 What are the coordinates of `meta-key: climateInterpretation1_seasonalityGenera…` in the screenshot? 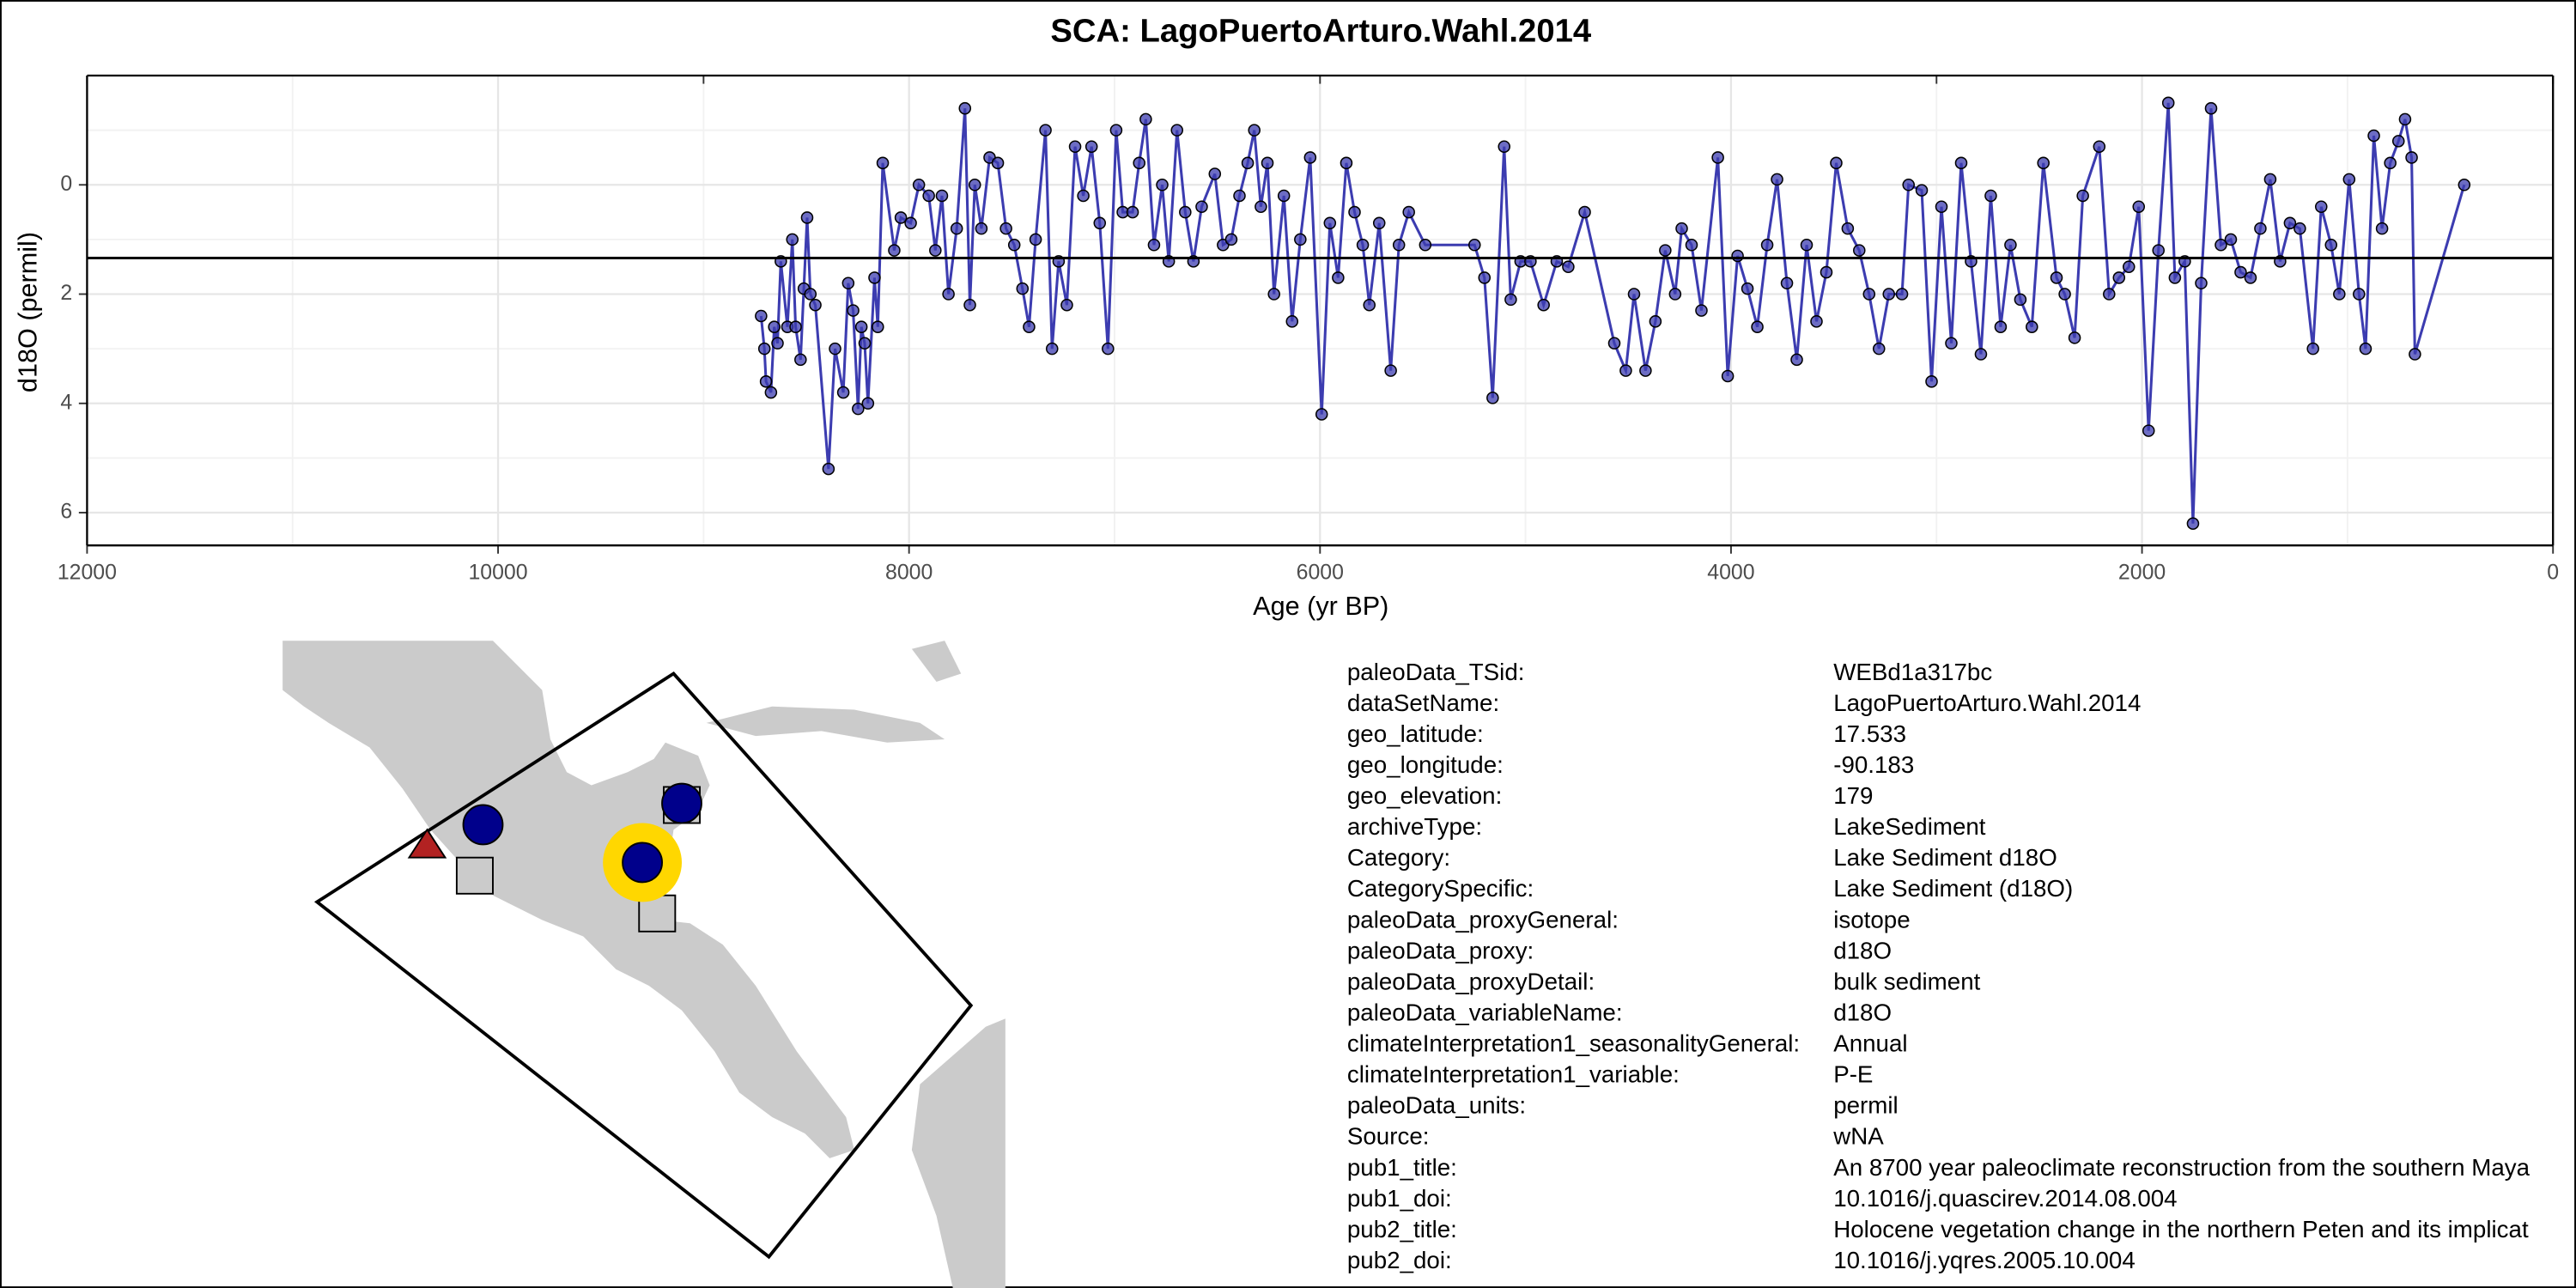 It's located at (1573, 1043).